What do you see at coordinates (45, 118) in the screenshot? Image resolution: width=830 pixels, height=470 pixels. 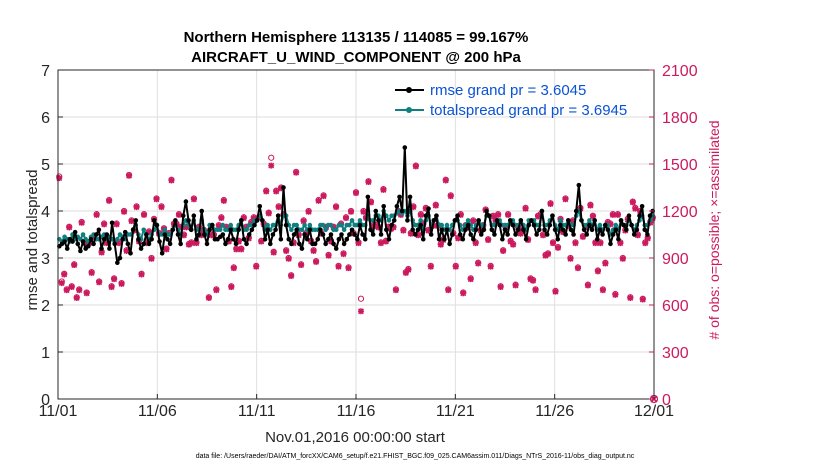 I see `y-tick-label-left: 6` at bounding box center [45, 118].